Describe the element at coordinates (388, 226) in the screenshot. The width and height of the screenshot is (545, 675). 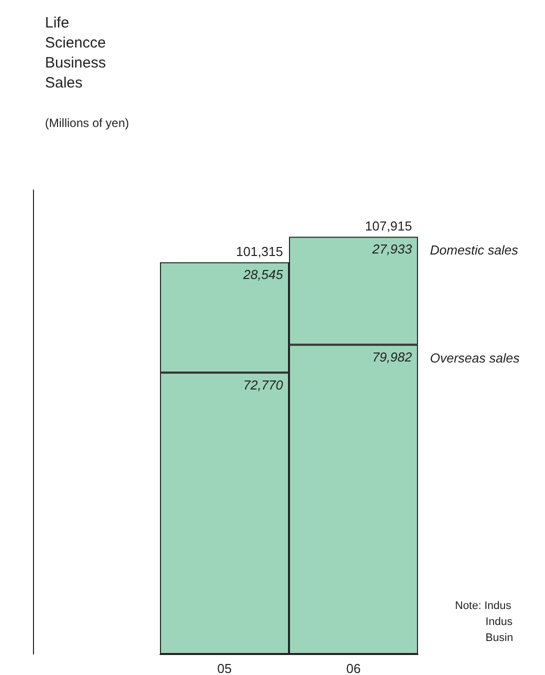
I see `total-label: 107,915` at that location.